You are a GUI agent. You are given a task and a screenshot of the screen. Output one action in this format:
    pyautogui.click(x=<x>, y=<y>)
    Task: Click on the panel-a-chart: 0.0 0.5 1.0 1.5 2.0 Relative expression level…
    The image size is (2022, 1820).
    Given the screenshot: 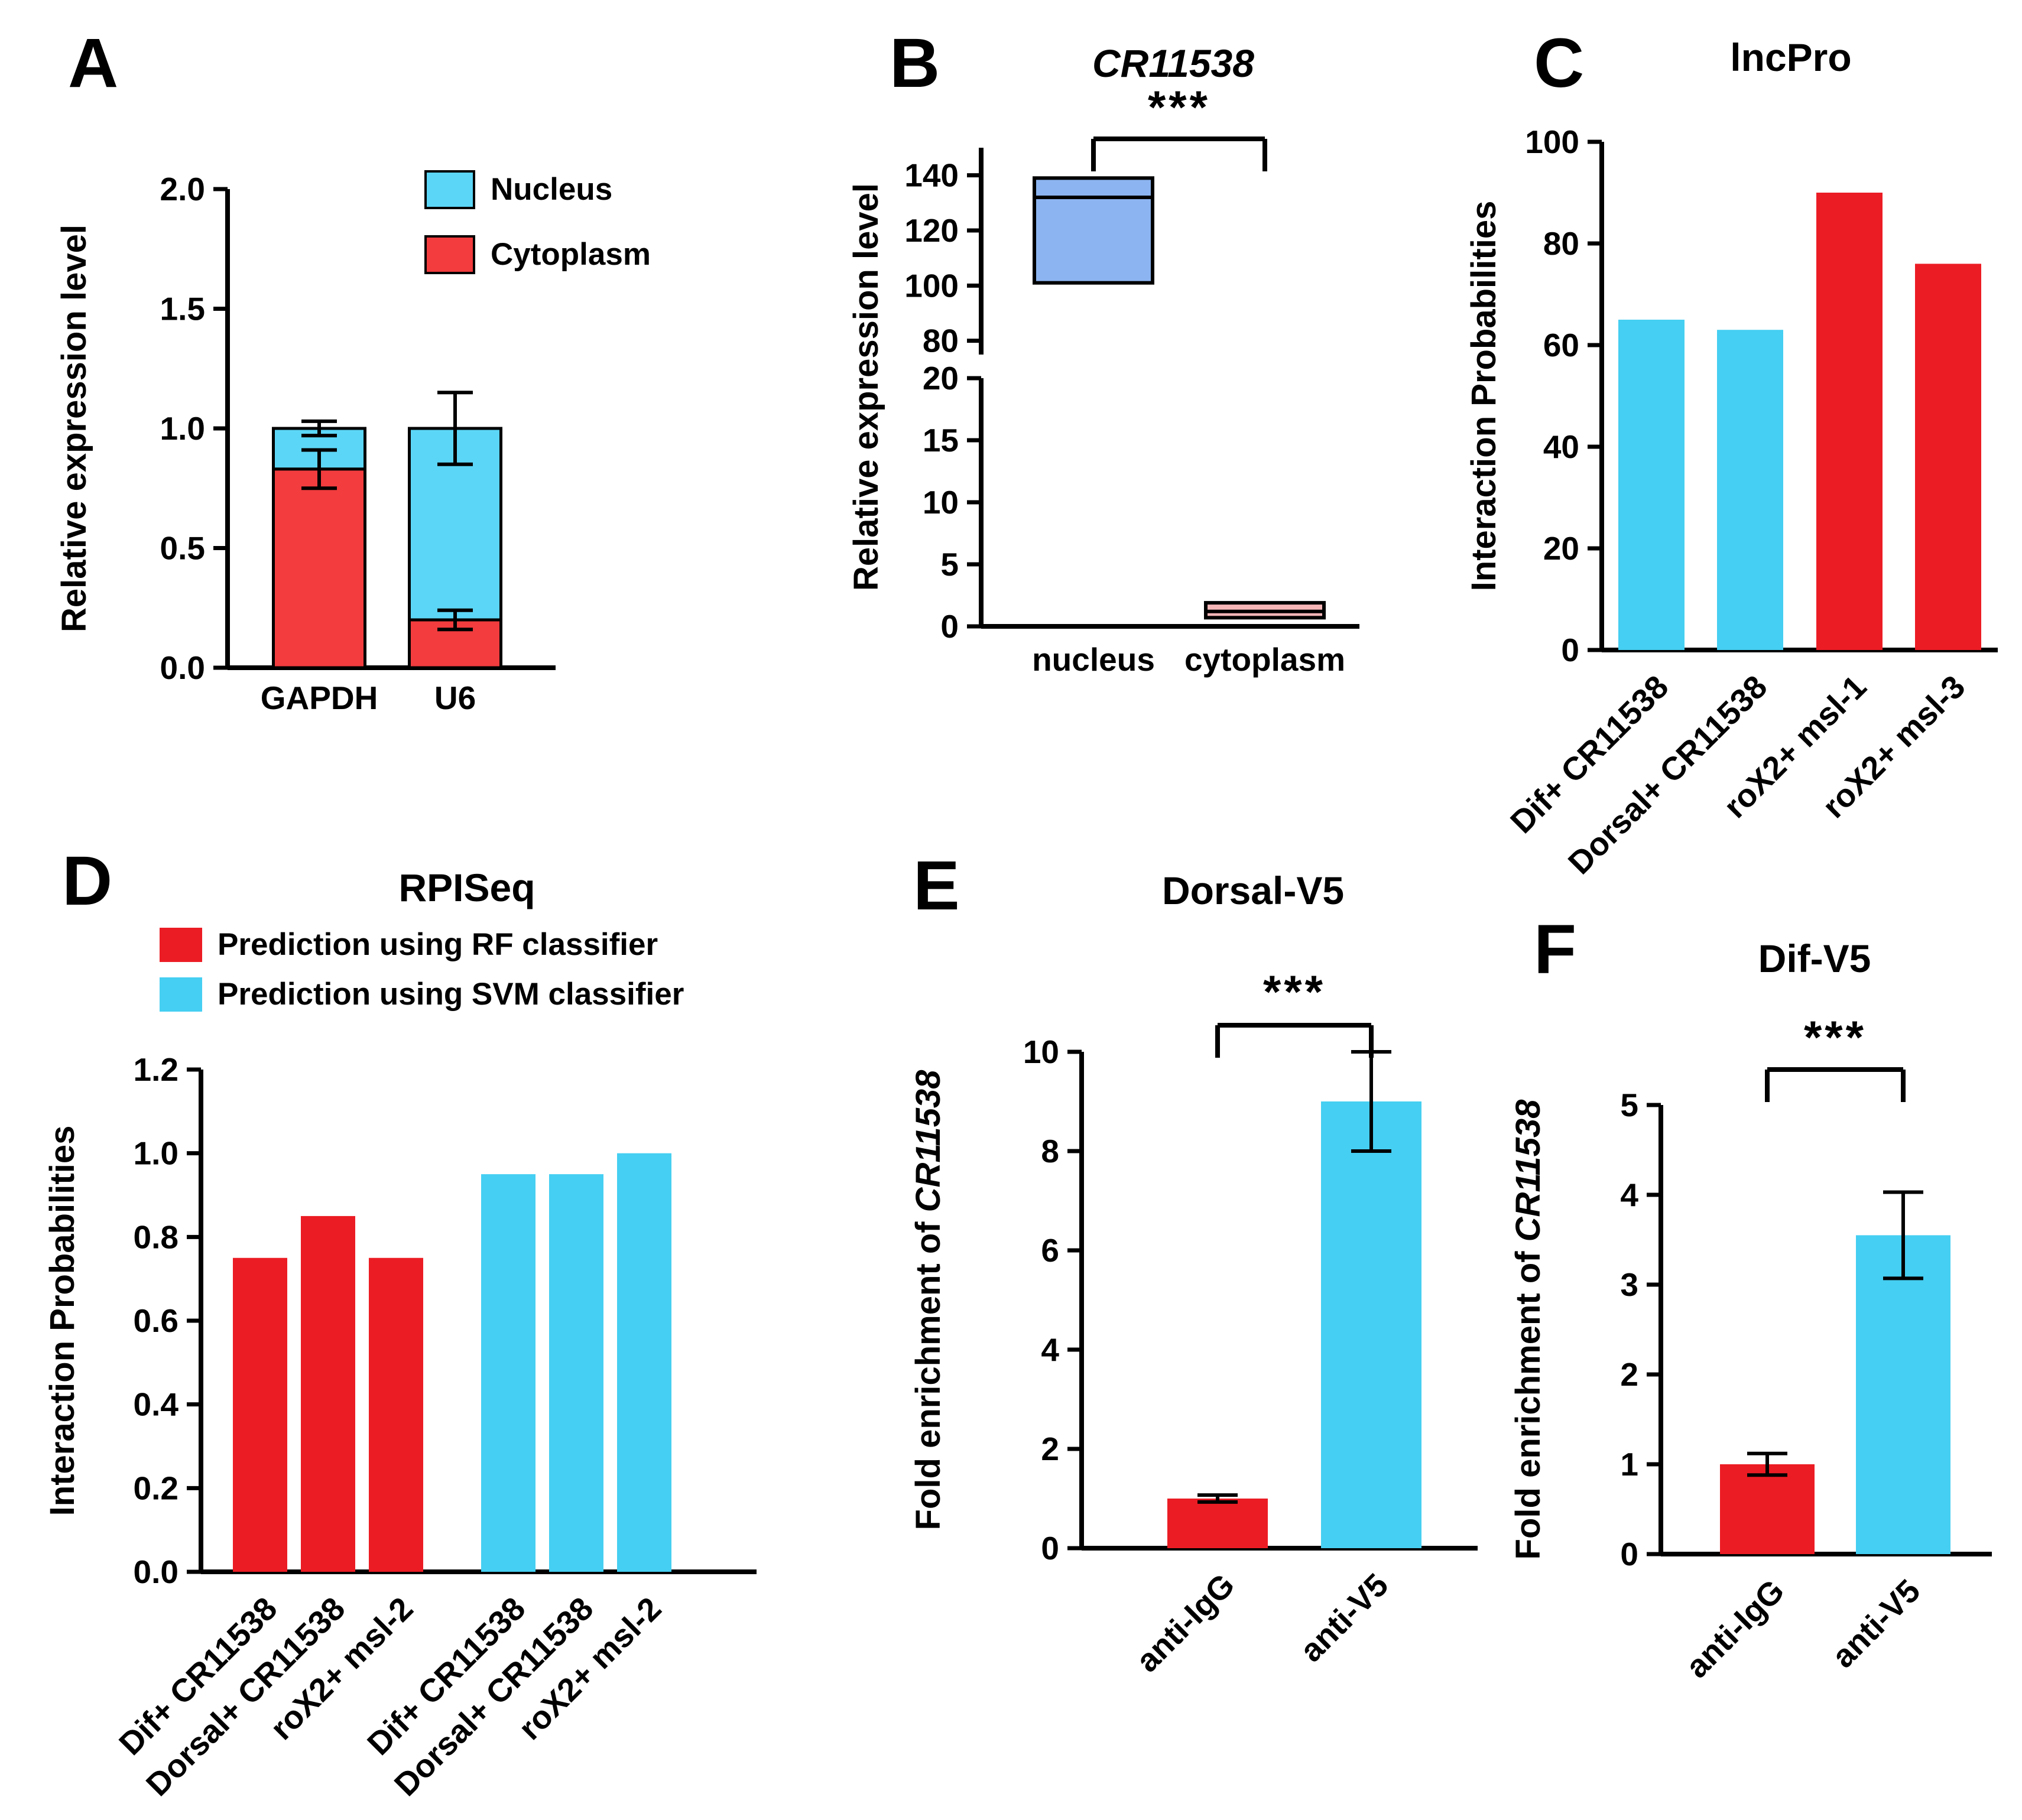 What is the action you would take?
    pyautogui.click(x=353, y=443)
    